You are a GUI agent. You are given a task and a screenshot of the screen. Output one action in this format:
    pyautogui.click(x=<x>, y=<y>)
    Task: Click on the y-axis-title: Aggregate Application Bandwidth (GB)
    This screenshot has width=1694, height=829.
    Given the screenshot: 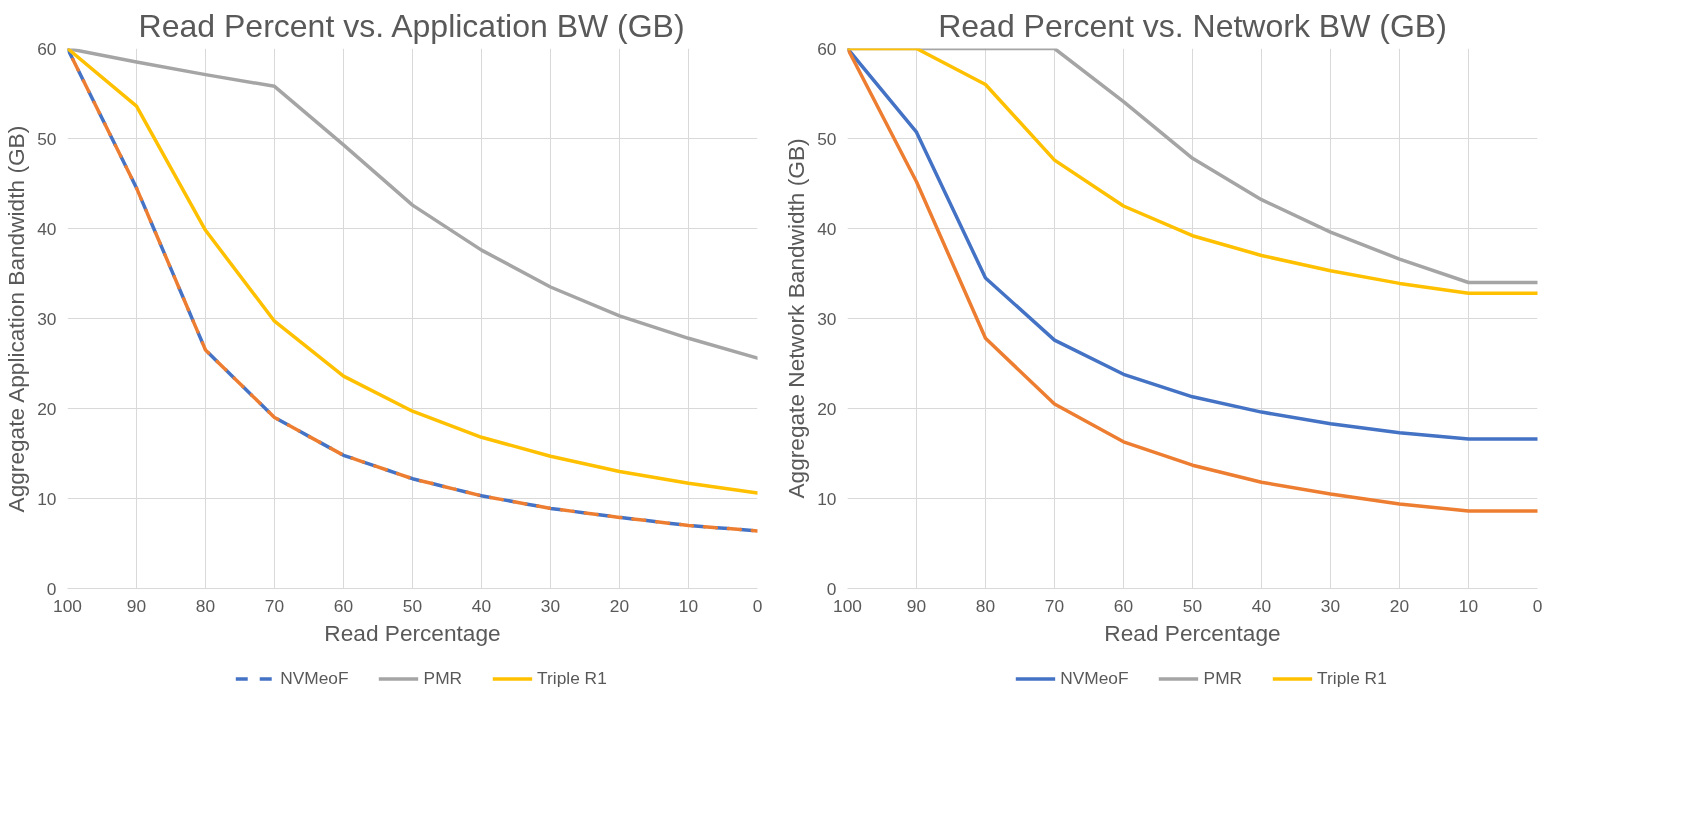 What is the action you would take?
    pyautogui.click(x=16, y=319)
    